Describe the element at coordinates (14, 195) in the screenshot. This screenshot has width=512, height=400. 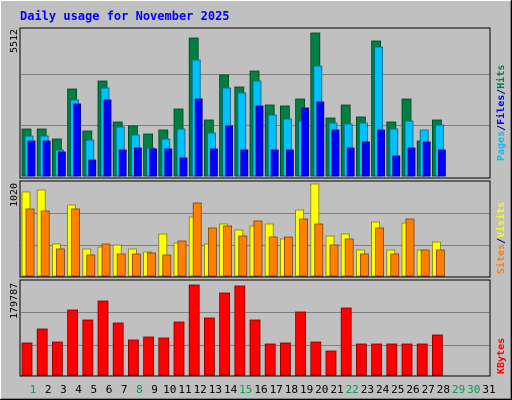
I see `panel-middle-ymax-label: 1020` at that location.